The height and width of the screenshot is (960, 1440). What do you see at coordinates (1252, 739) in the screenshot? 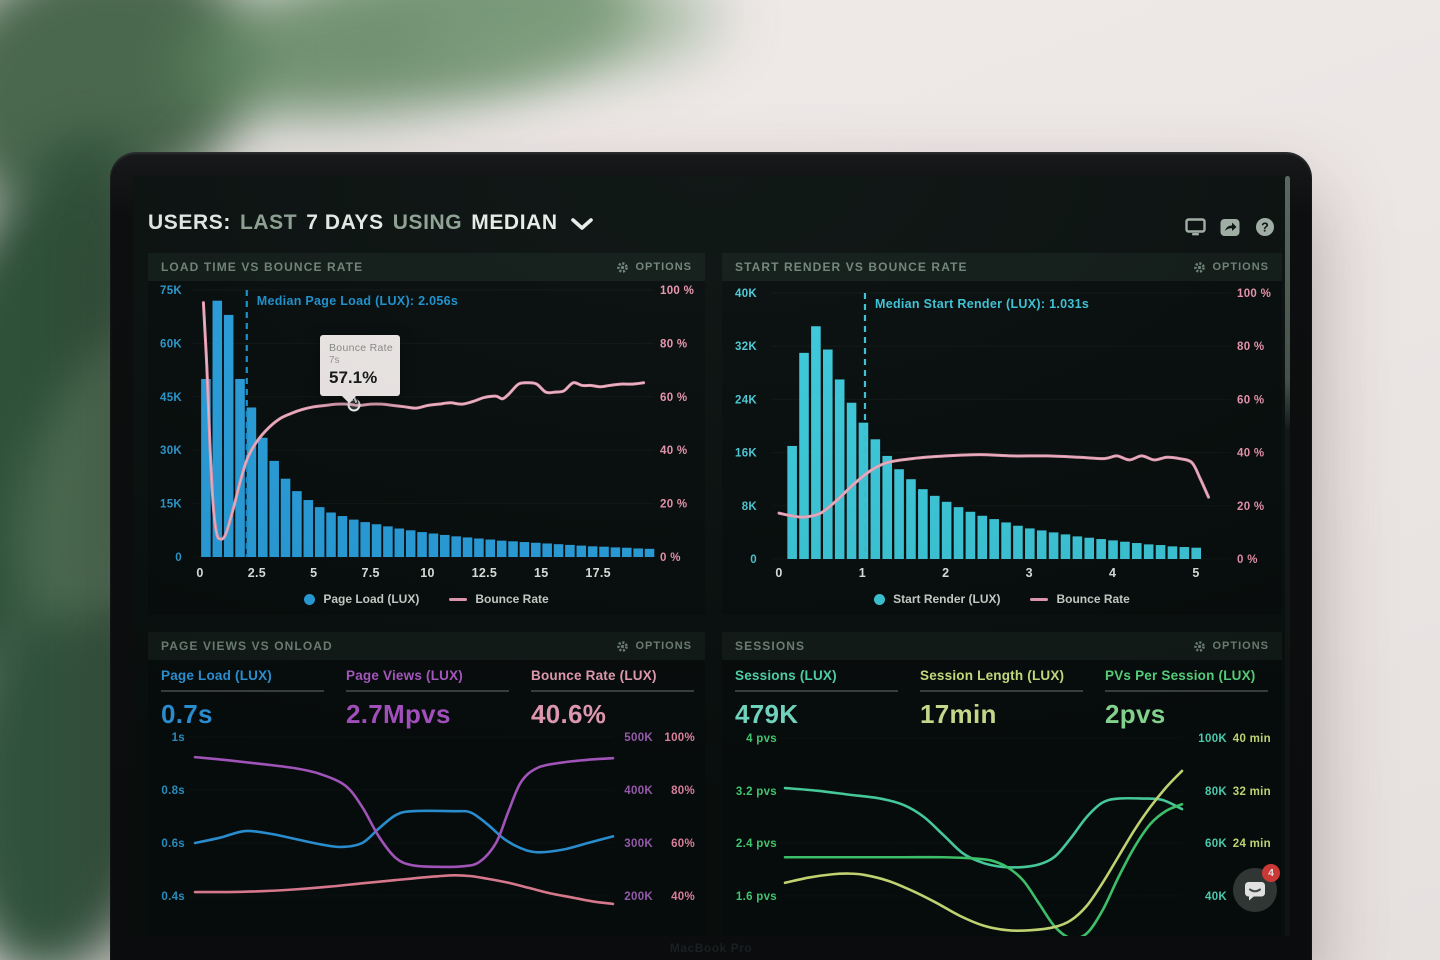
I see `svg-text: 40 min` at bounding box center [1252, 739].